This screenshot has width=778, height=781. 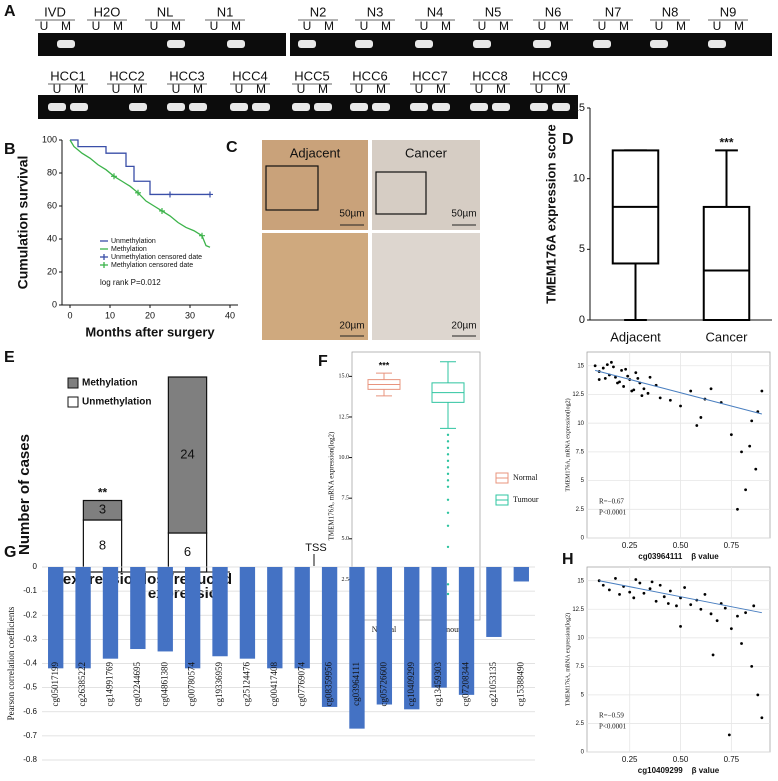 I want to click on x-tick-label: 40, so click(x=230, y=315).